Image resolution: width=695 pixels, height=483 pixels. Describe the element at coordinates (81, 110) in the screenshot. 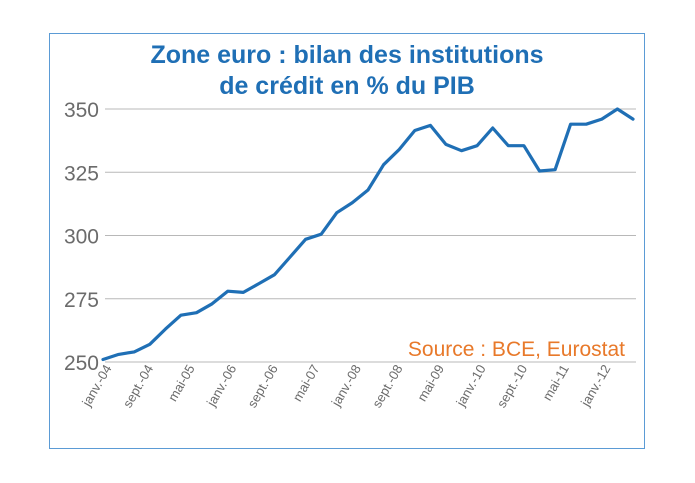

I see `y-tick-label-350: 350` at that location.